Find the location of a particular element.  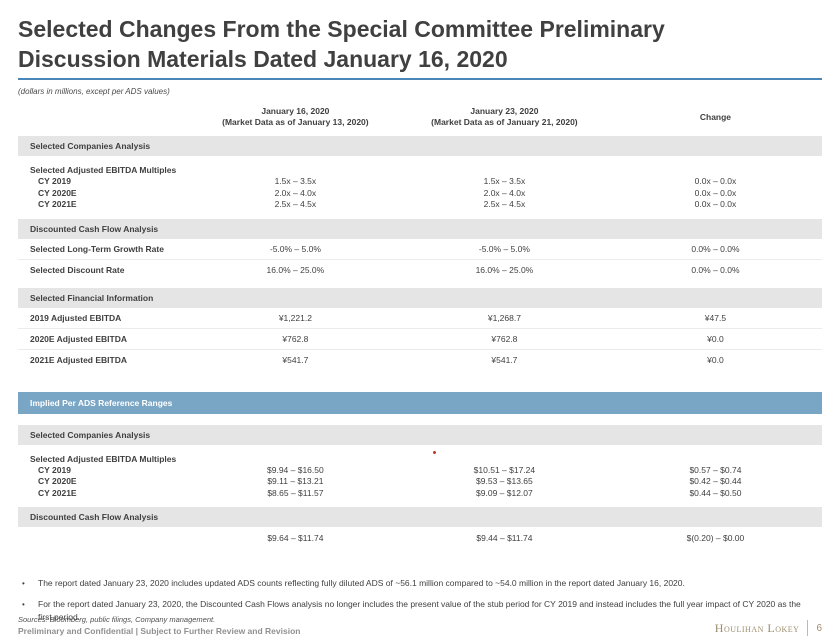

value-jan23: ¥1,268.7 is located at coordinates (504, 317).